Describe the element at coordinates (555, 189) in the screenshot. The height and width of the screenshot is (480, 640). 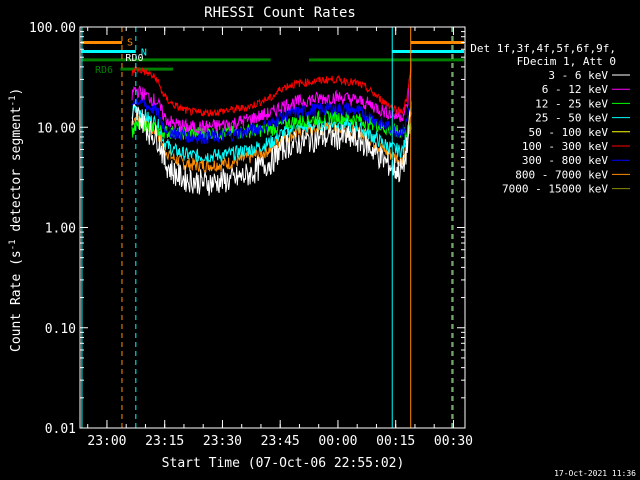
I see `legend-label-7000-15000-kev: 7000 - 15000 keV` at that location.